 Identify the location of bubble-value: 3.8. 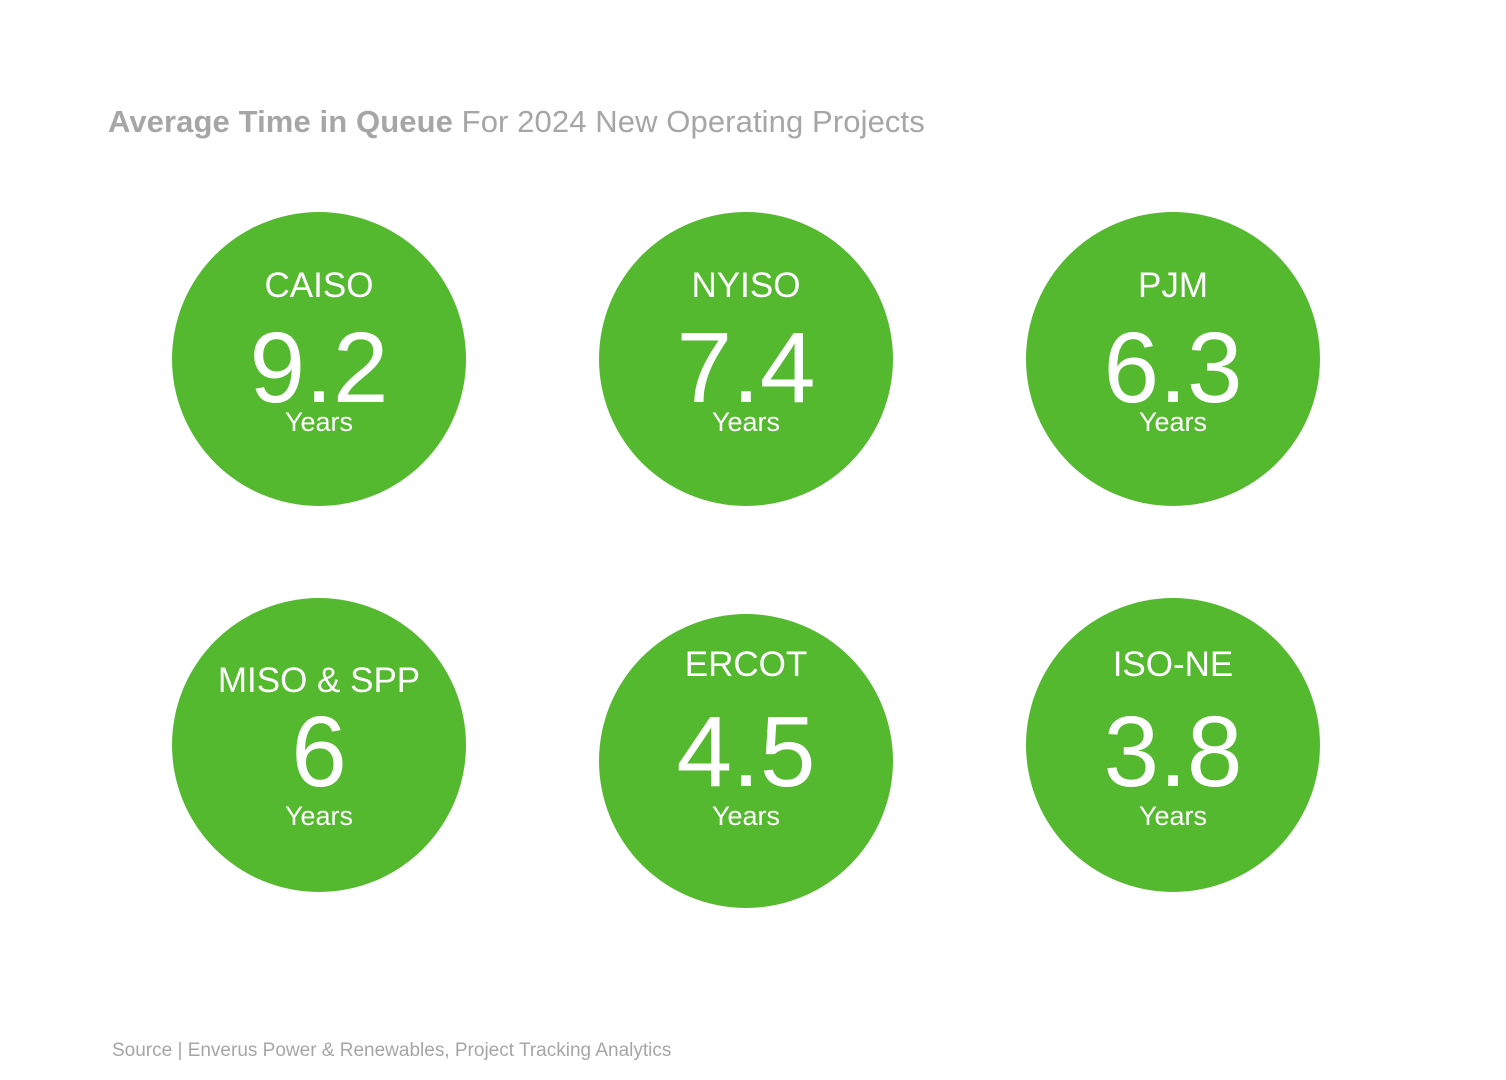
(1173, 752).